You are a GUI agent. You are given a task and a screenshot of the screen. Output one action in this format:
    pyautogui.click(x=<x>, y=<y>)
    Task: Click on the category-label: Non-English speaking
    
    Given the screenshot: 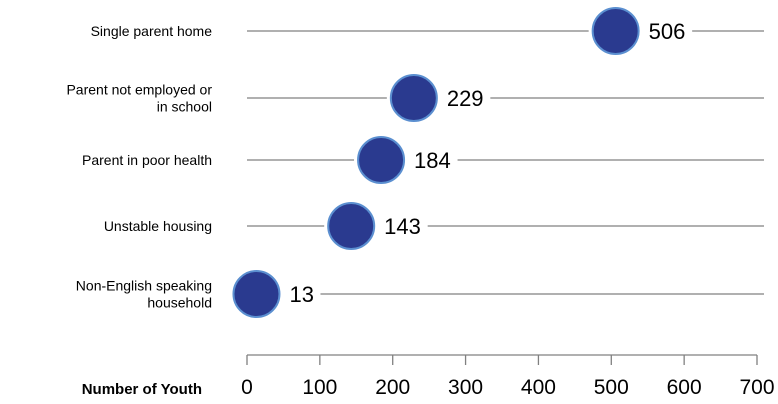 What is the action you would take?
    pyautogui.click(x=144, y=286)
    